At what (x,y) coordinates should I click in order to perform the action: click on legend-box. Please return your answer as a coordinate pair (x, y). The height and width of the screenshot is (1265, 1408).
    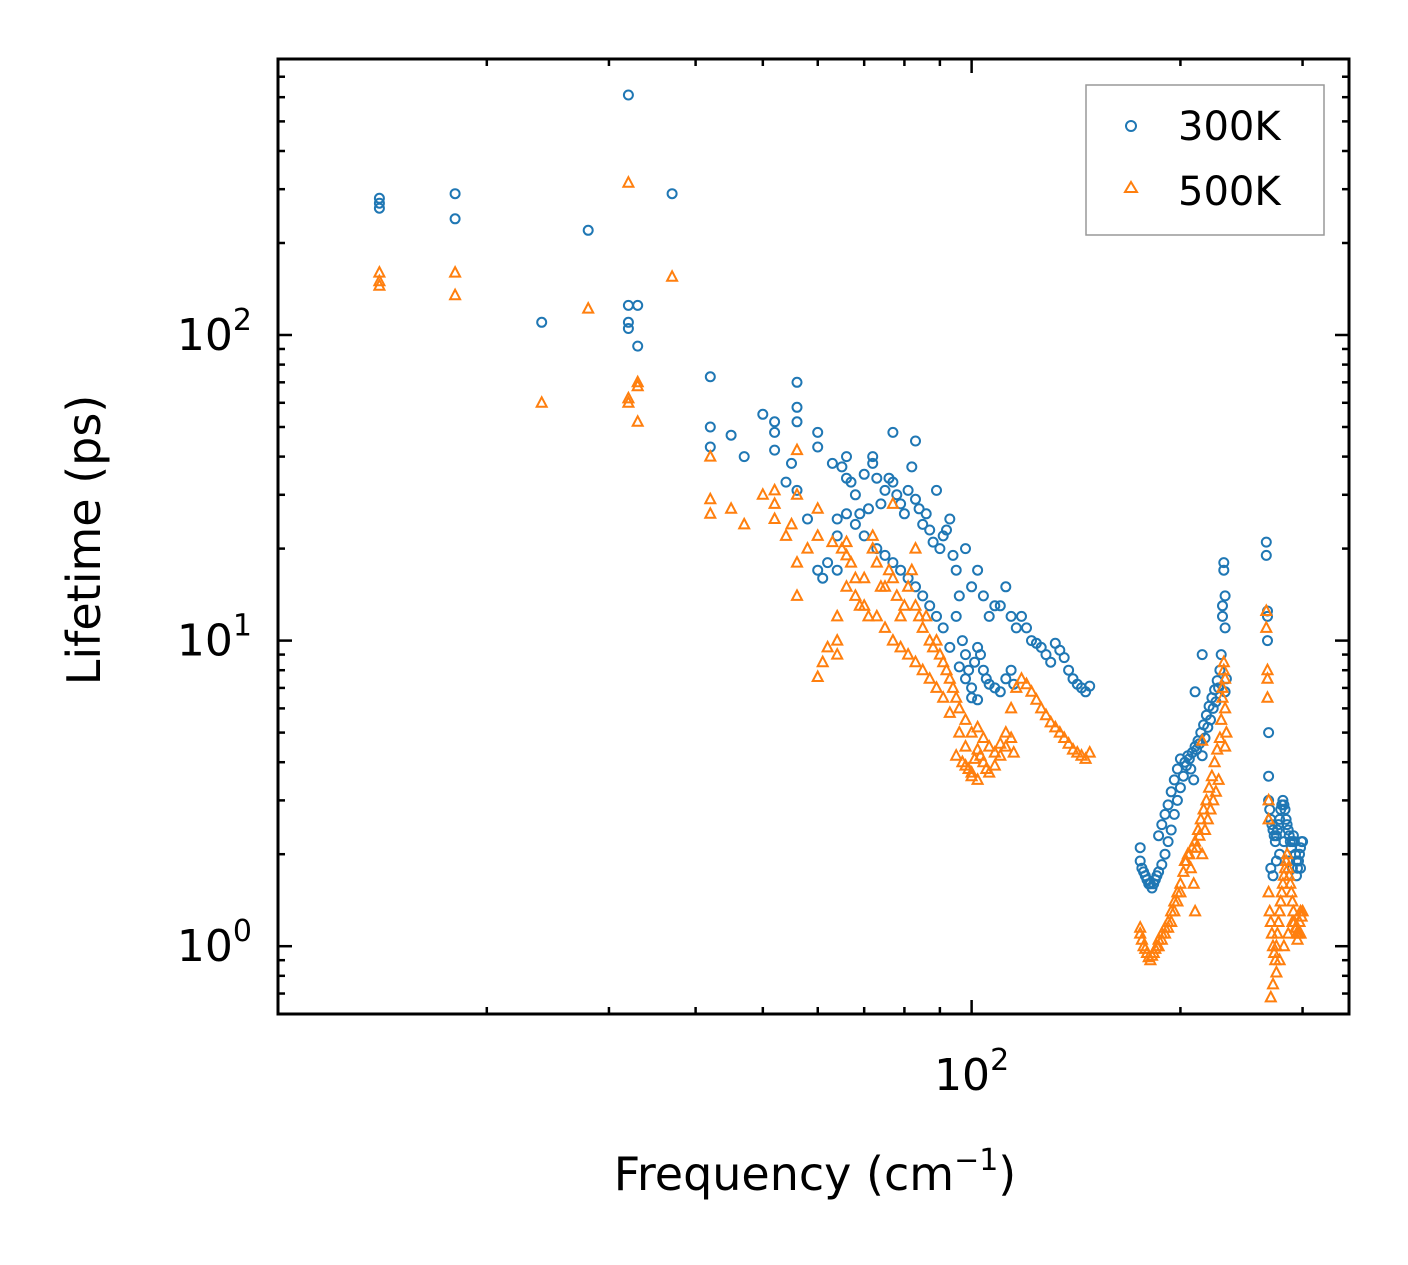
    Looking at the image, I should click on (1205, 160).